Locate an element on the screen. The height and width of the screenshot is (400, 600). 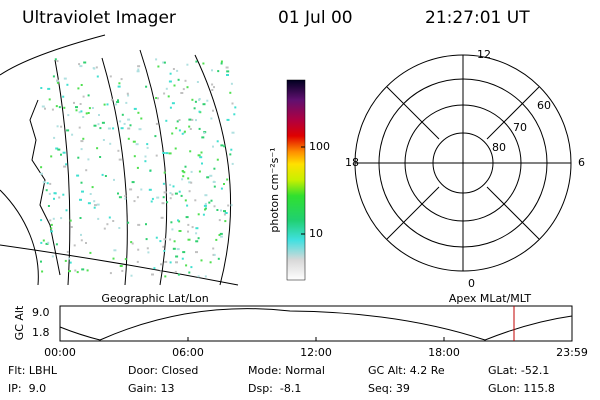
coastline is located at coordinates (45, 187).